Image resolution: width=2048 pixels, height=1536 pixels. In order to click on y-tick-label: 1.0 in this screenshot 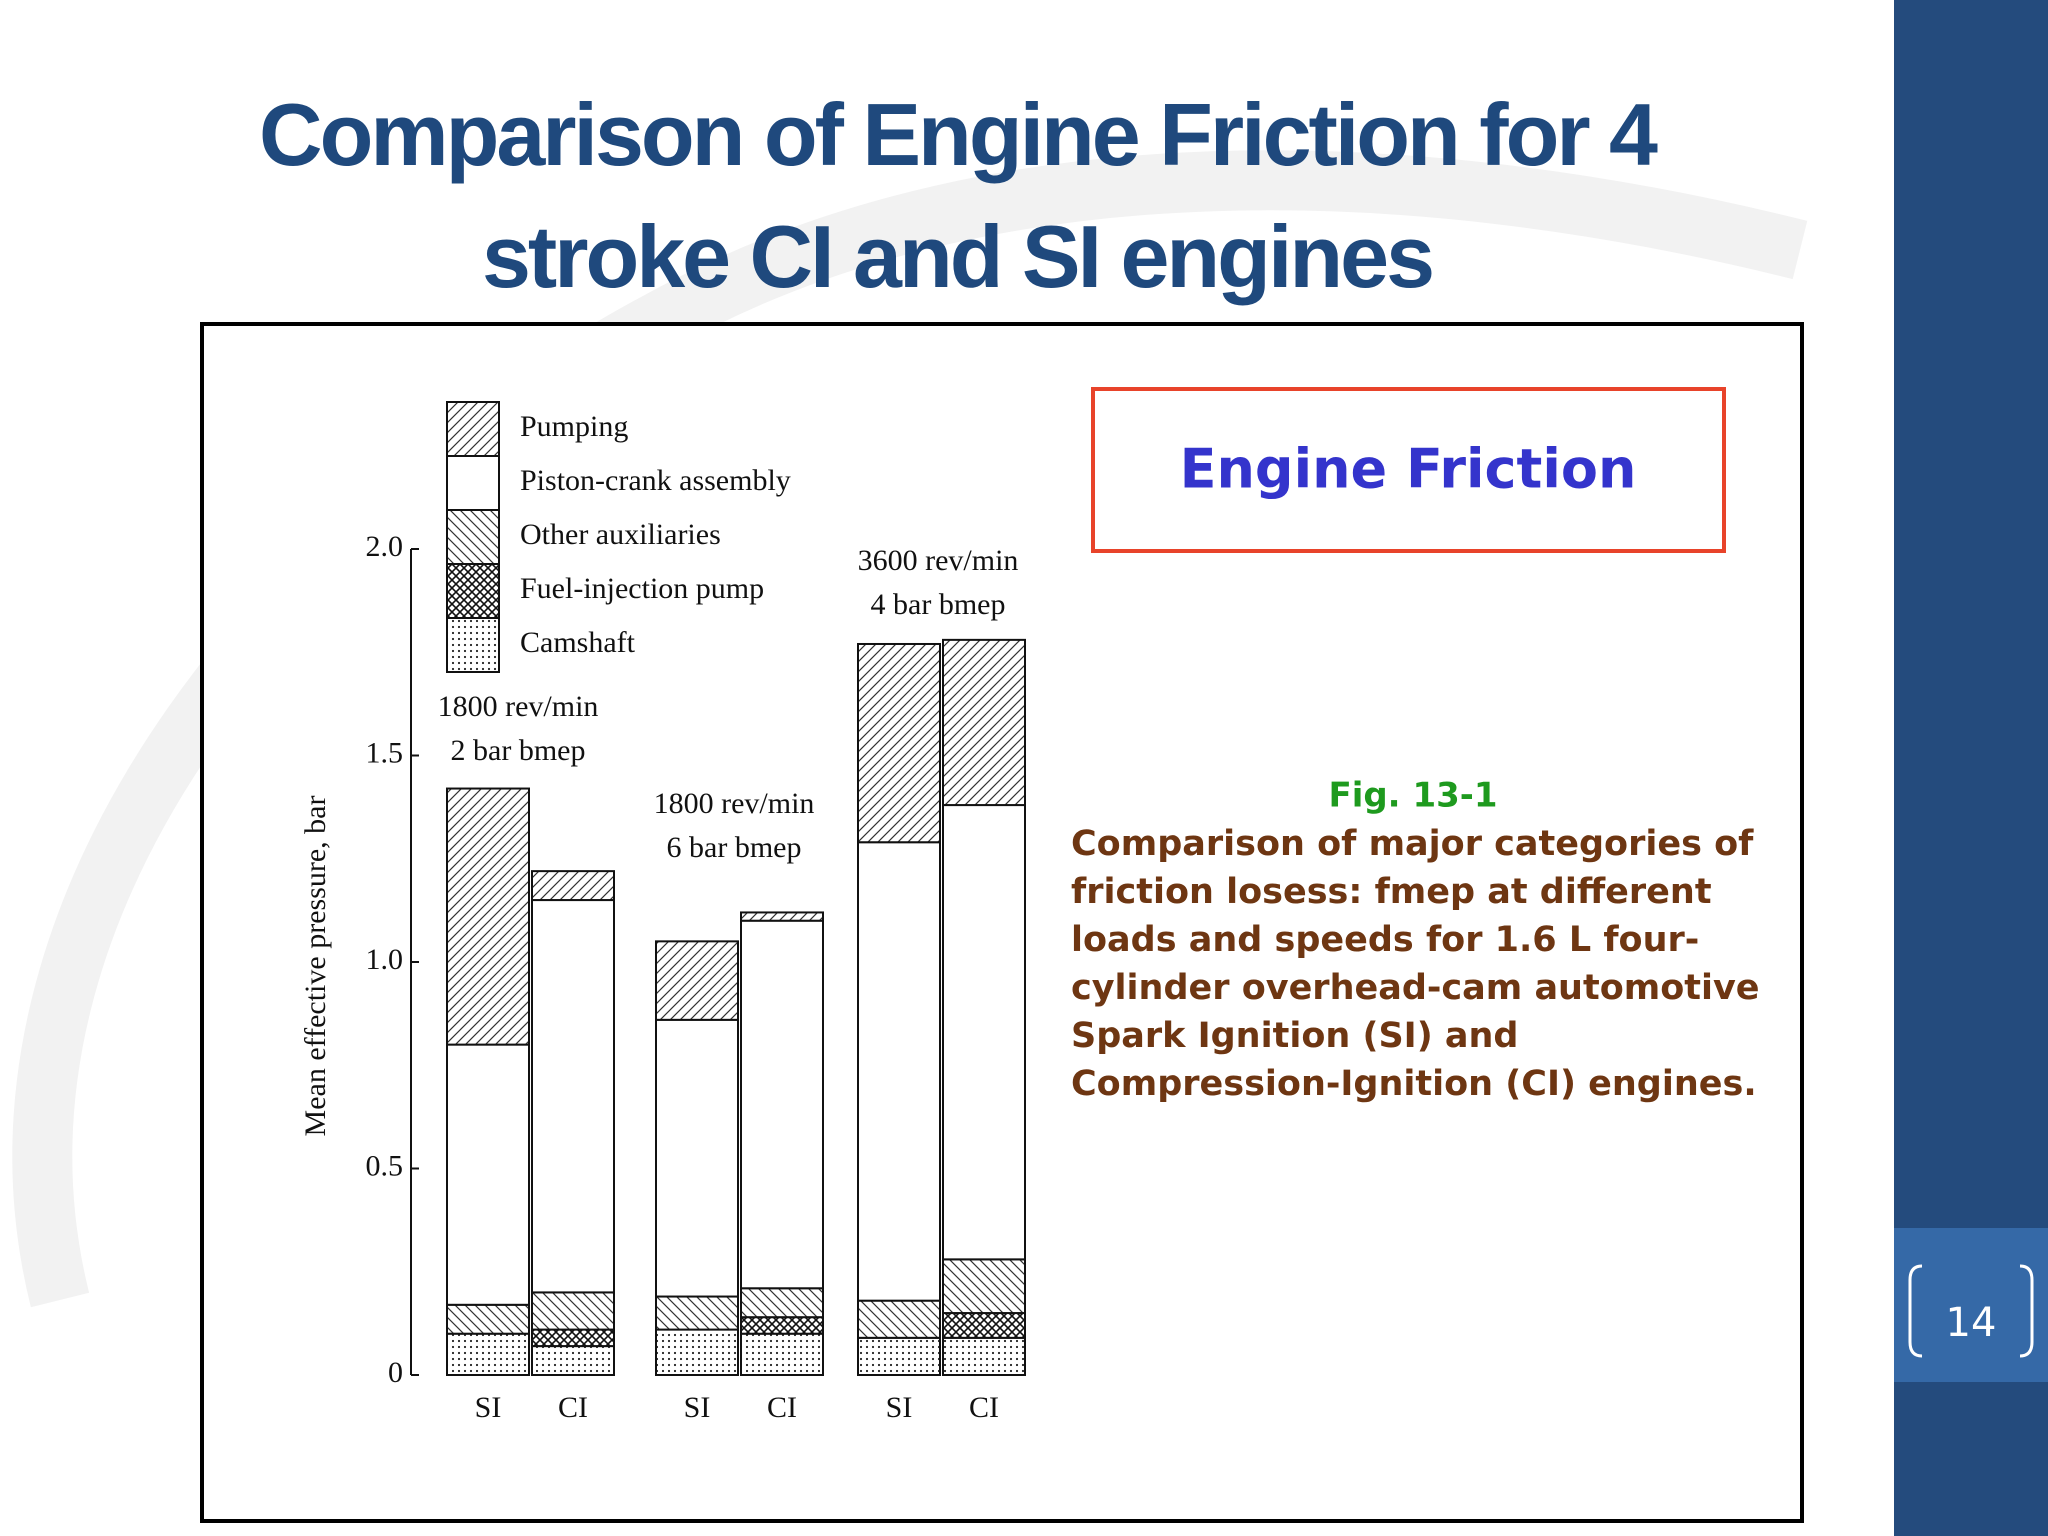, I will do `click(385, 959)`.